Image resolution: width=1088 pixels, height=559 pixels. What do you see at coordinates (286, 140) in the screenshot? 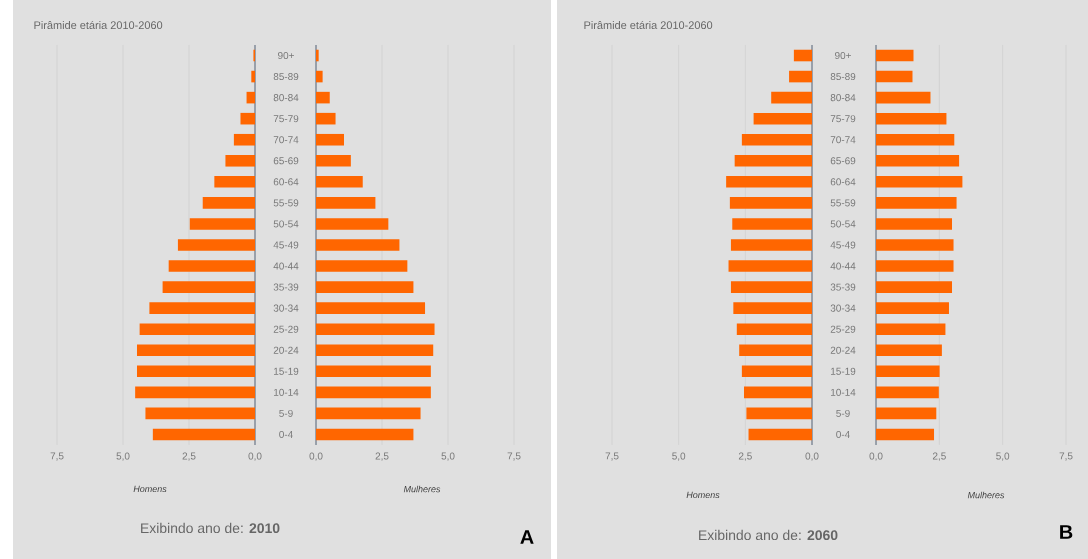
I see `y-tick-label: 70-74` at bounding box center [286, 140].